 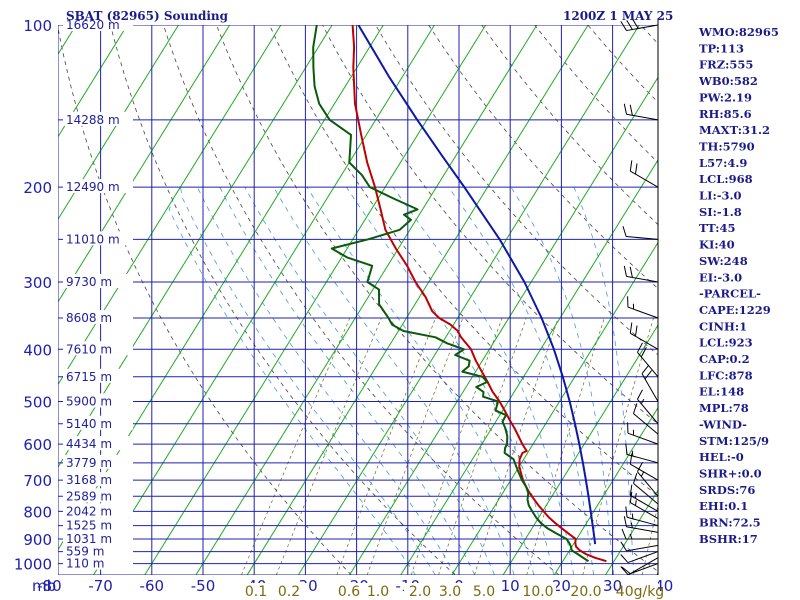 I want to click on height-label: 1031 m, so click(x=89, y=539).